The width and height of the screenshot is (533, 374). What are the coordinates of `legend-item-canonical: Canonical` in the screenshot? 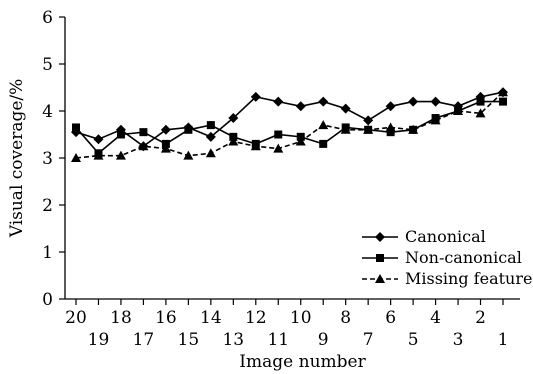 It's located at (424, 236).